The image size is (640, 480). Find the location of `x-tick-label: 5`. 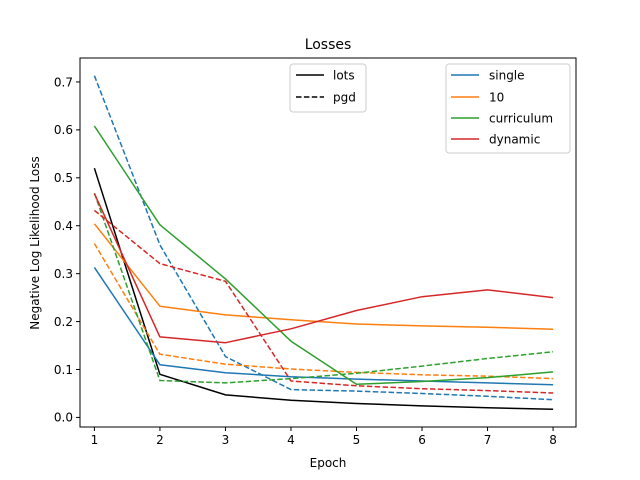

x-tick-label: 5 is located at coordinates (357, 440).